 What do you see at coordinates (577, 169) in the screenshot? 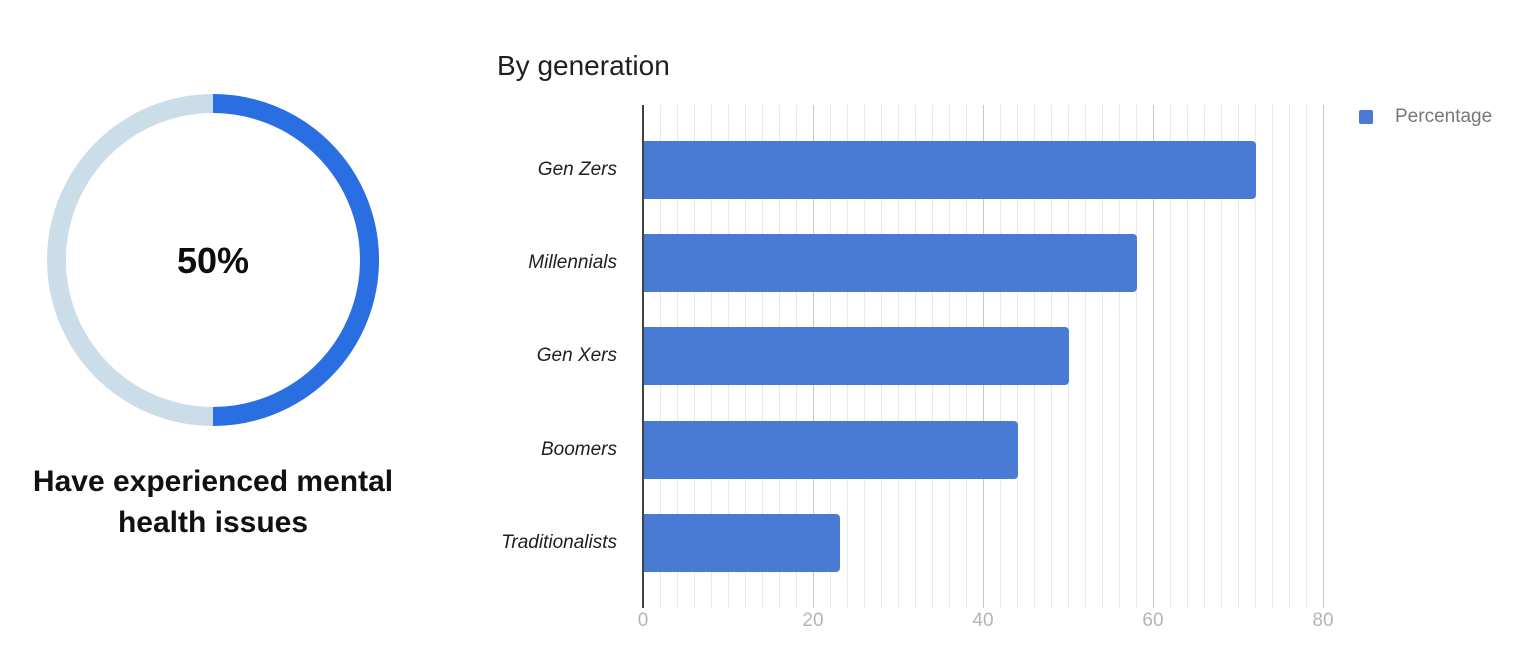
I see `category-label-gen-zers: Gen Zers` at bounding box center [577, 169].